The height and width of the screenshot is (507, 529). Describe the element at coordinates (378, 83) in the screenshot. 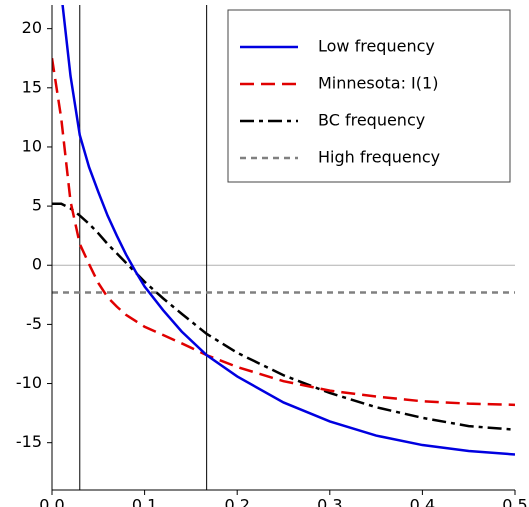

I see `legend-label: Minnesota: I(1)` at that location.